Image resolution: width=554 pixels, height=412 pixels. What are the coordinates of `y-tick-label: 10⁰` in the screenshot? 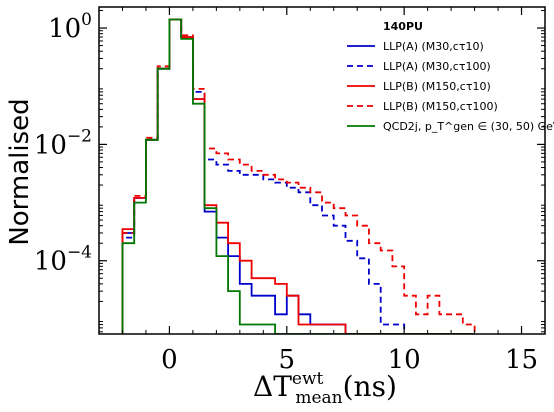 It's located at (70, 27).